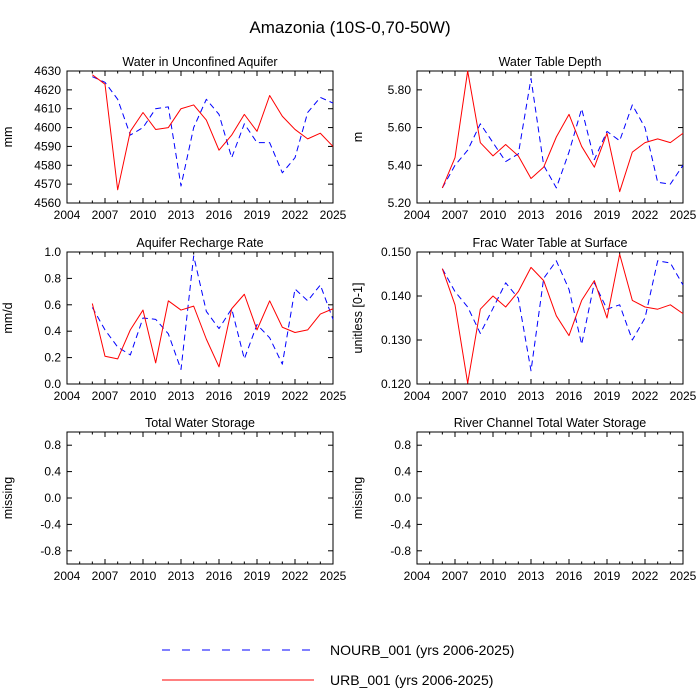  What do you see at coordinates (358, 137) in the screenshot?
I see `y-axis-label: m` at bounding box center [358, 137].